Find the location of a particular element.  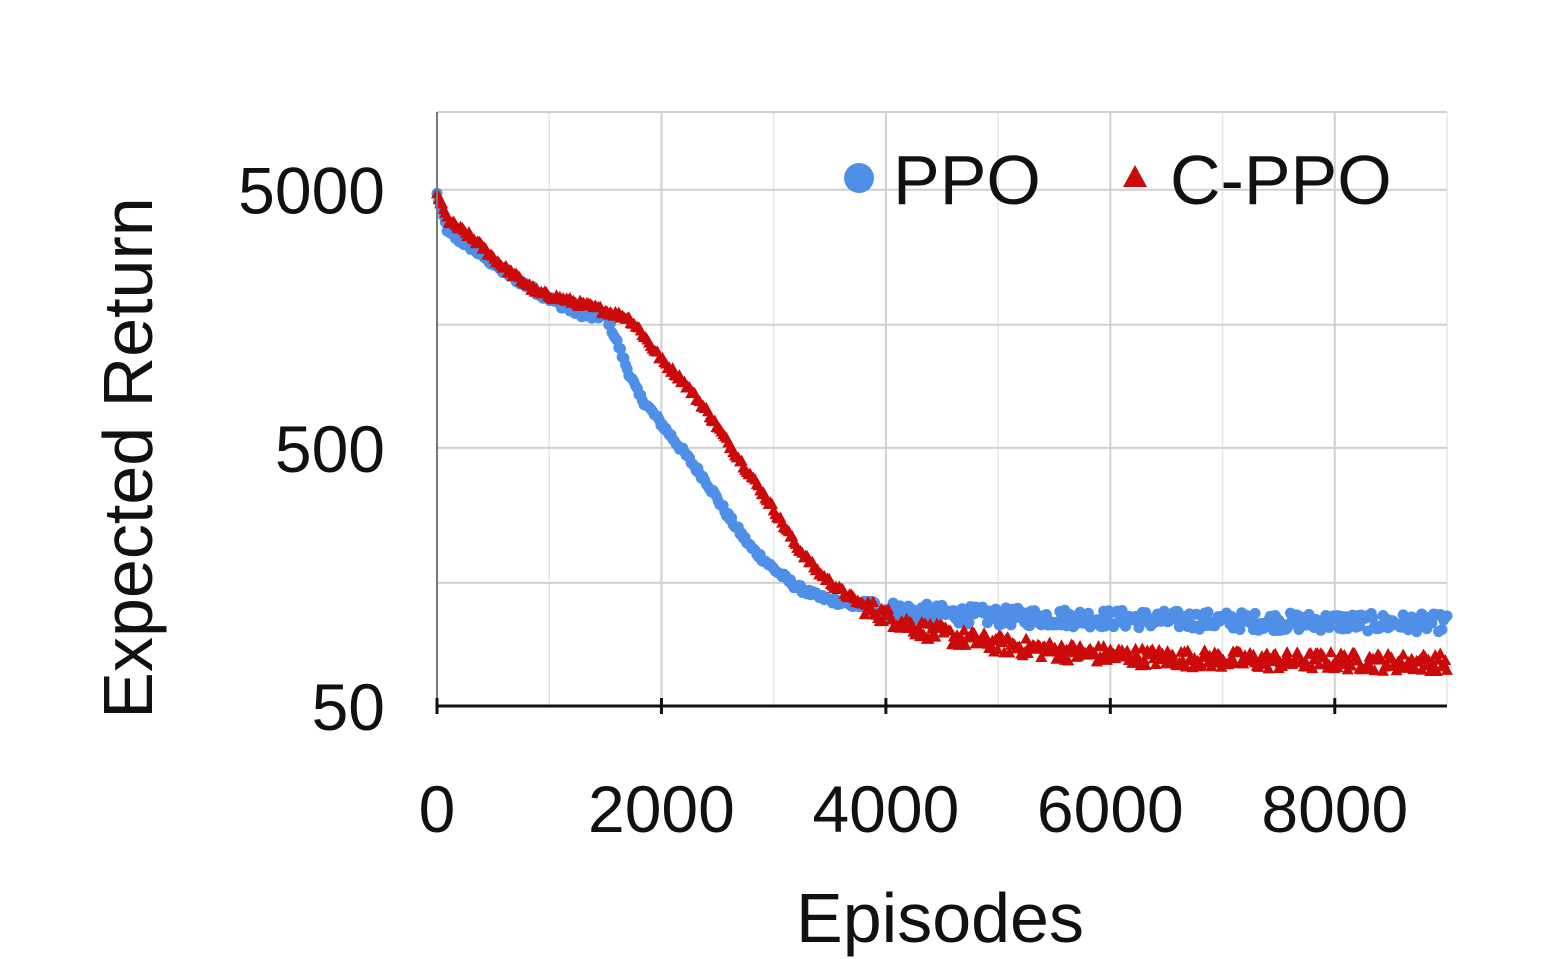

legend: PPO C-PPO is located at coordinates (1118, 180).